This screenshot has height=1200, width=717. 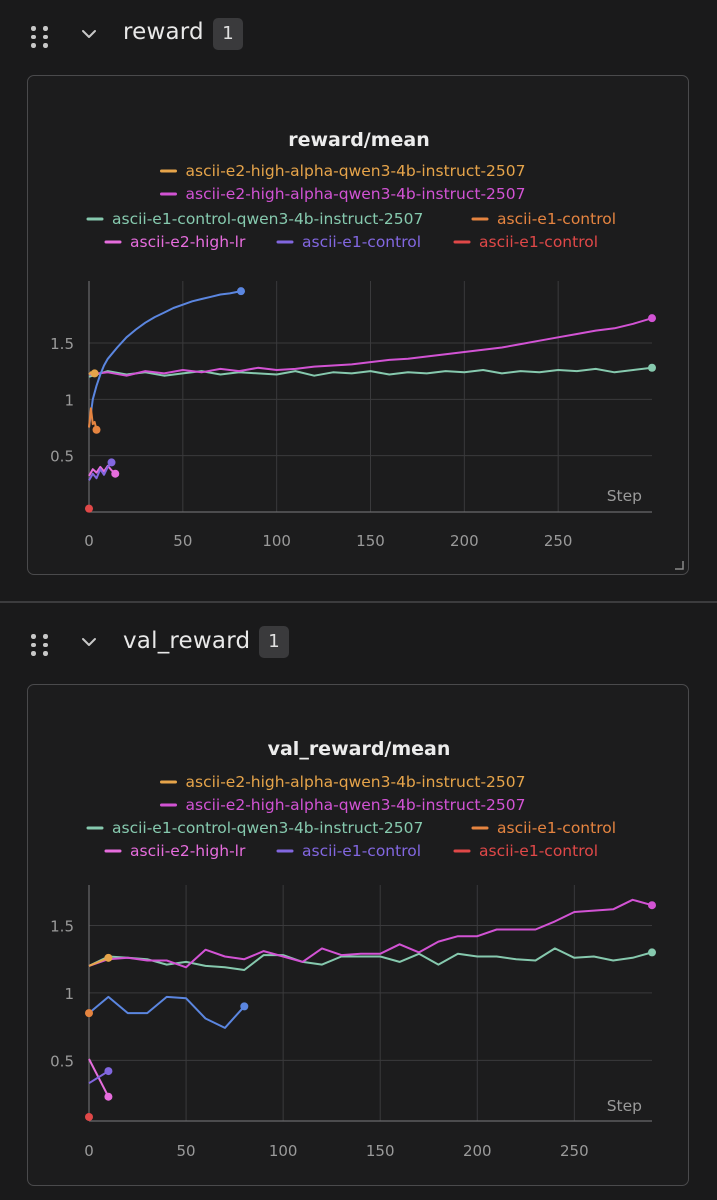 I want to click on section-title: reward, so click(x=163, y=32).